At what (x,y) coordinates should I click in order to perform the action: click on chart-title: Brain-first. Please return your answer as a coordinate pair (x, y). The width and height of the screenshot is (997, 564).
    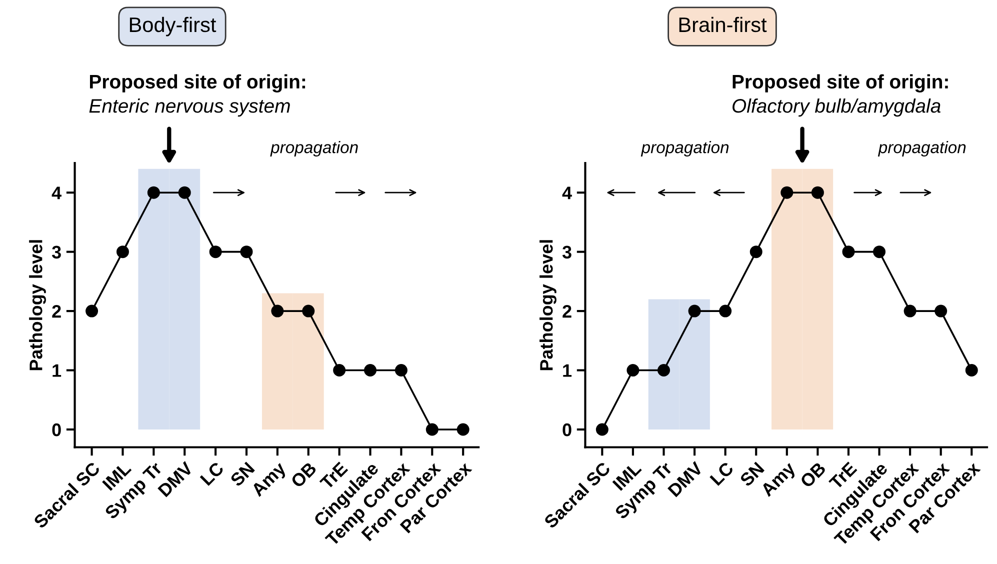
    Looking at the image, I should click on (723, 24).